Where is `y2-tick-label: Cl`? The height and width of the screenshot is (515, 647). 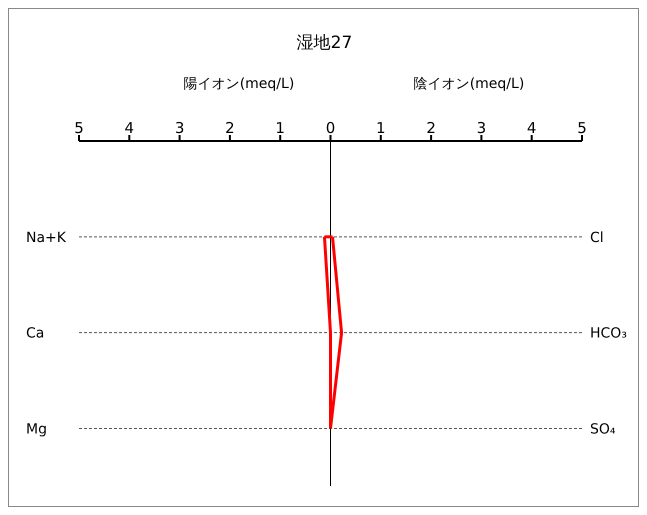
y2-tick-label: Cl is located at coordinates (597, 238).